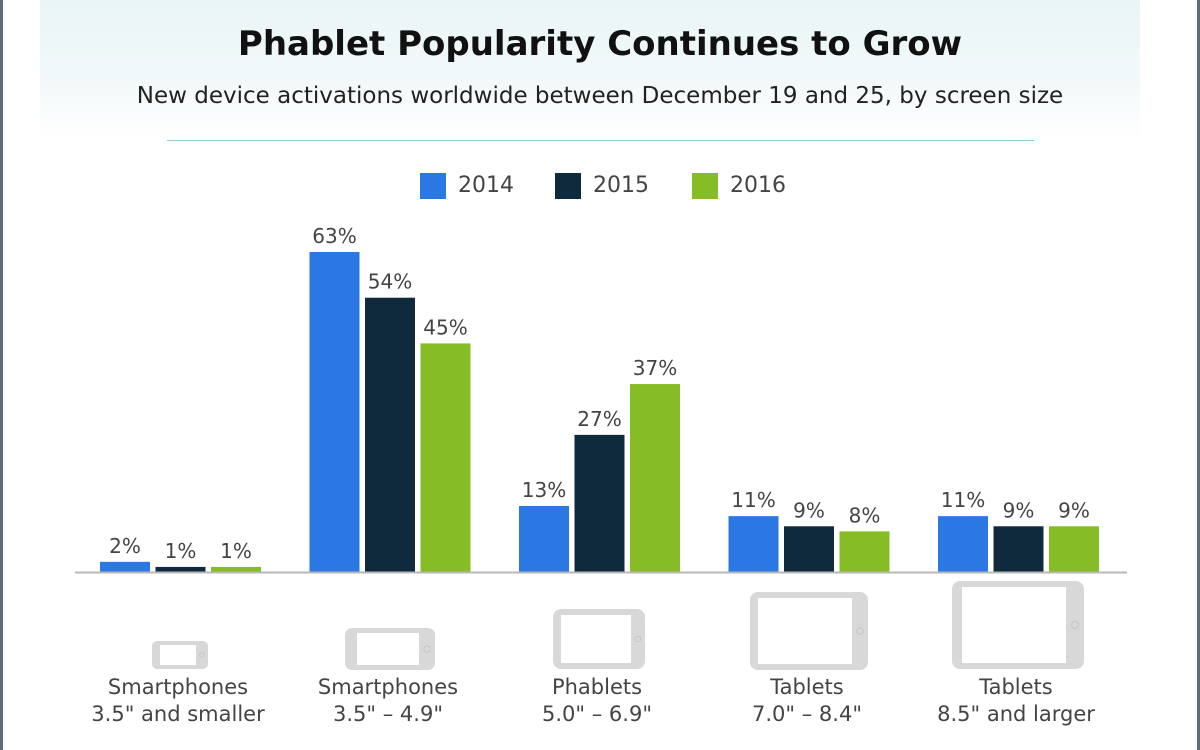 This screenshot has height=750, width=1200. What do you see at coordinates (705, 186) in the screenshot?
I see `legend-swatch-2016` at bounding box center [705, 186].